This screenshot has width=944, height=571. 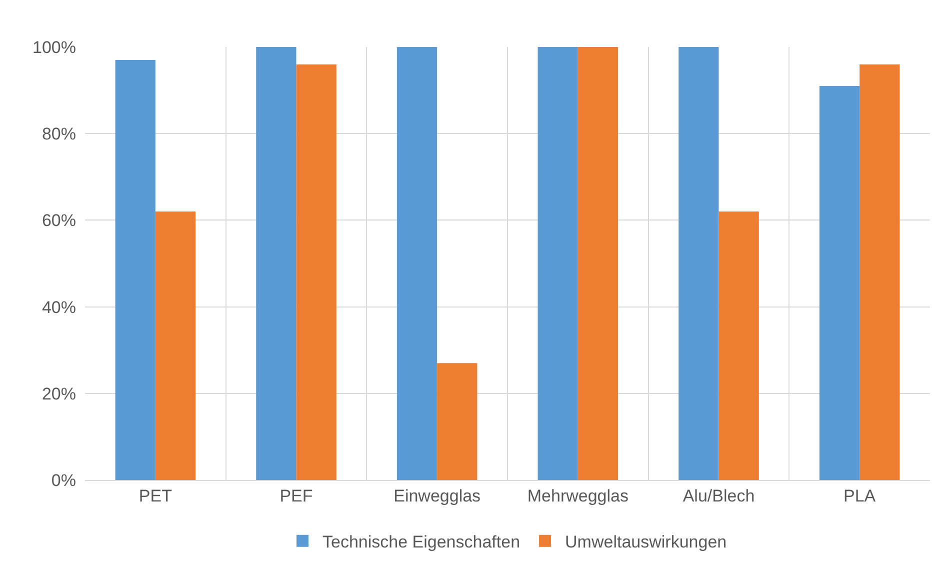 What do you see at coordinates (63, 480) in the screenshot?
I see `y-tick-label: 0%` at bounding box center [63, 480].